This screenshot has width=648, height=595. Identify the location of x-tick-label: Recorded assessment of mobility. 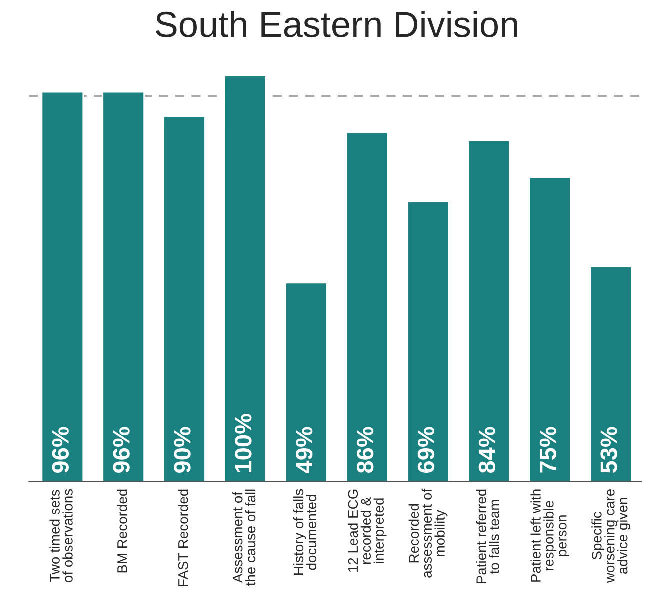
(428, 533).